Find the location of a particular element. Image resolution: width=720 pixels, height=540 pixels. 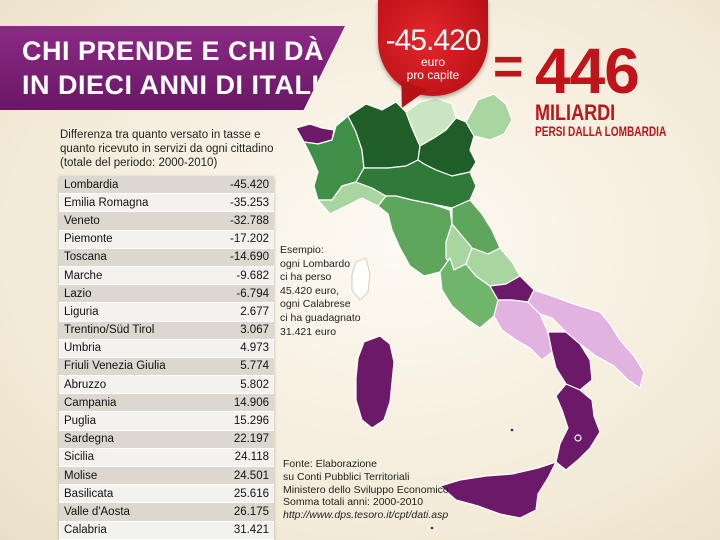

table-row: Trentino/Süd Tirol 3.067 is located at coordinates (166, 330).